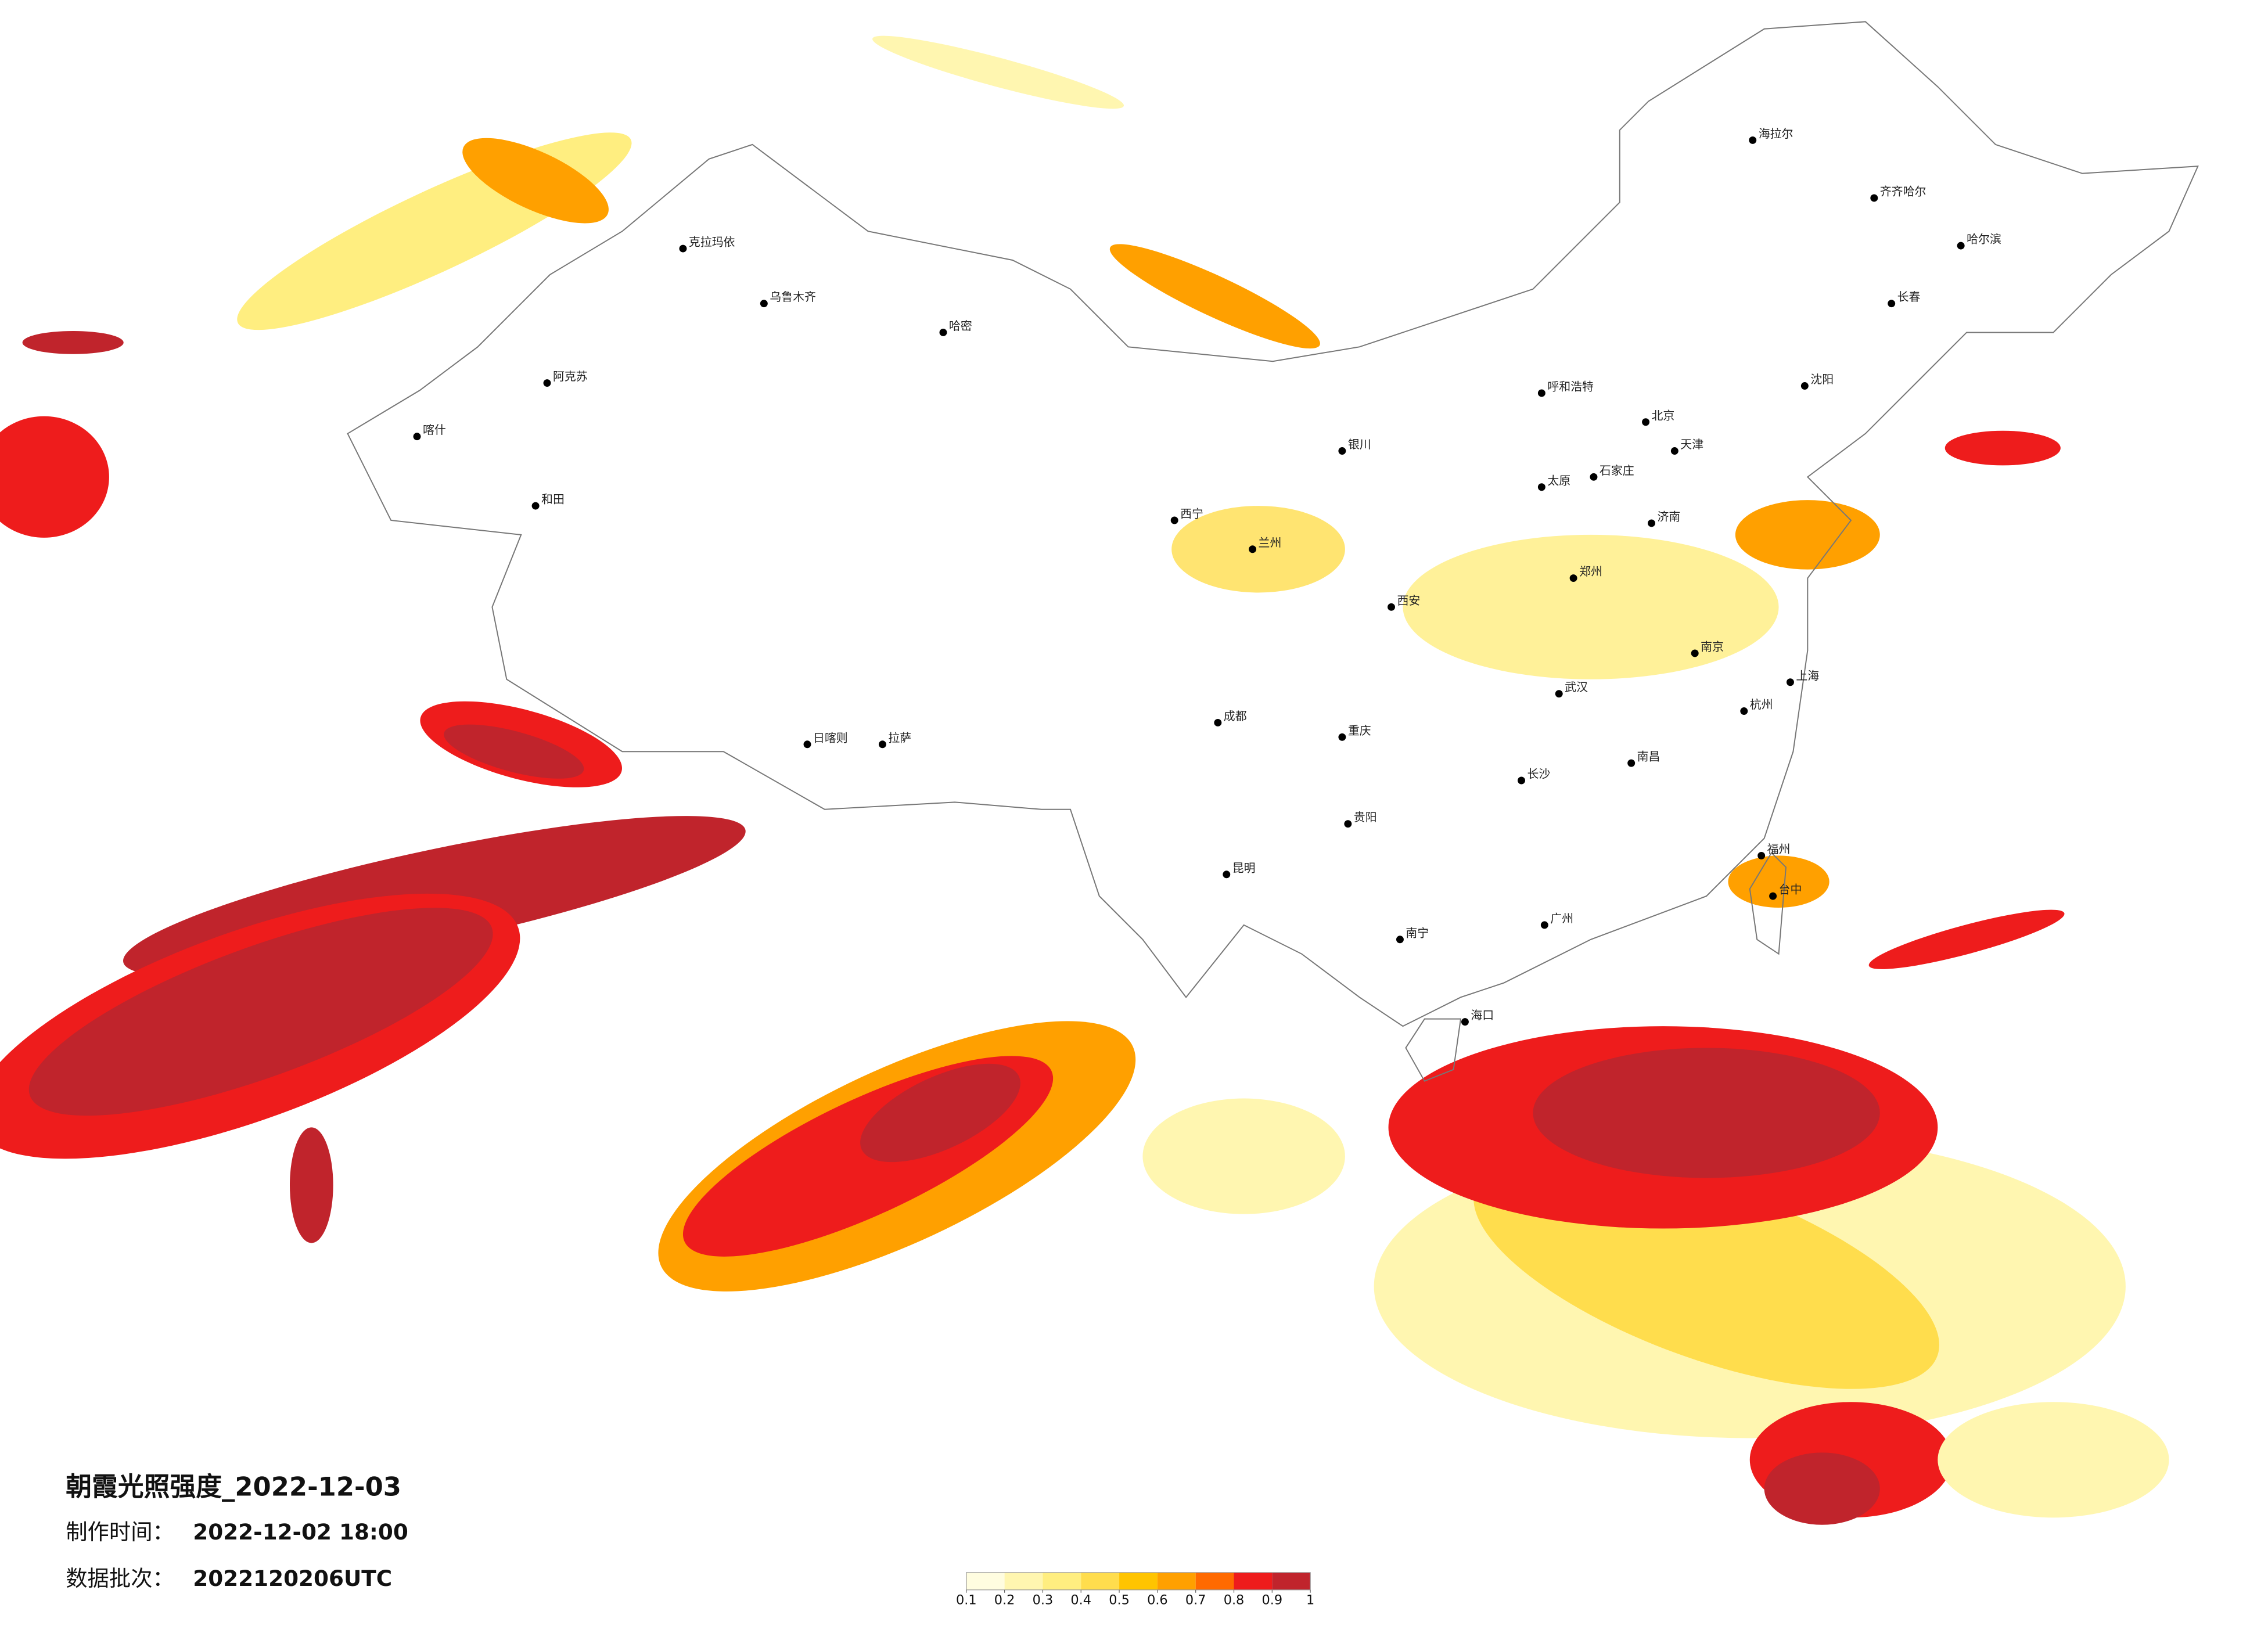 This screenshot has height=1626, width=2268. Describe the element at coordinates (1561, 918) in the screenshot. I see `city-label: 广州` at that location.